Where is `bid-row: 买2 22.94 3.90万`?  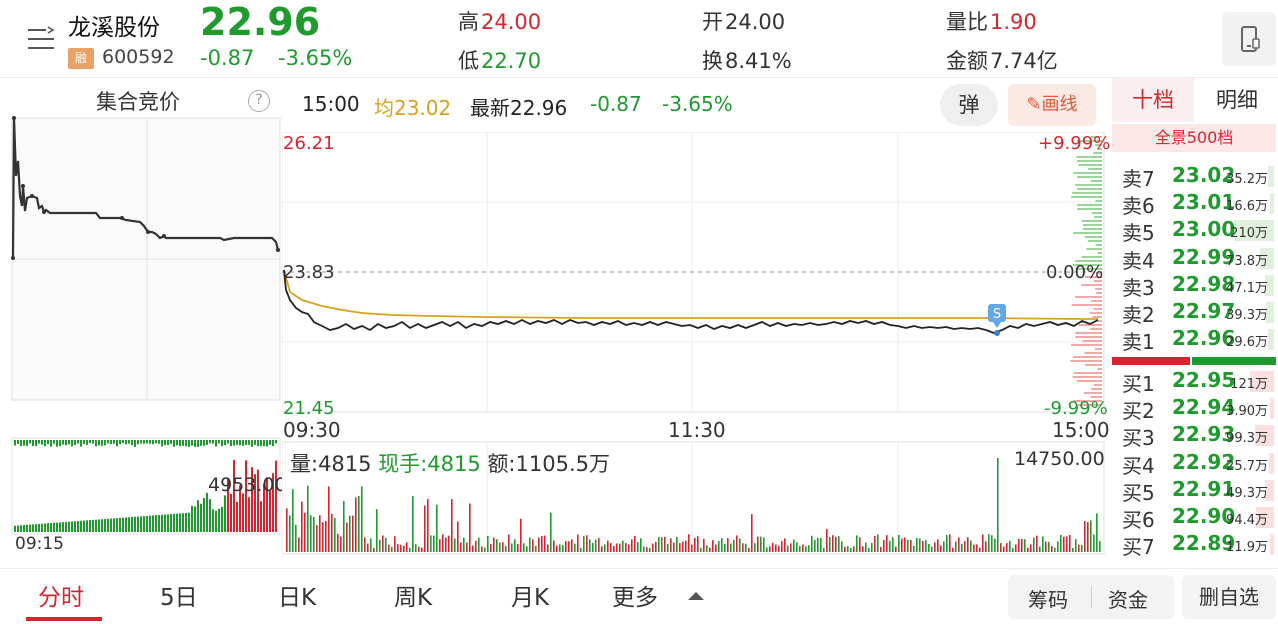
bid-row: 买2 22.94 3.90万 is located at coordinates (1198, 409).